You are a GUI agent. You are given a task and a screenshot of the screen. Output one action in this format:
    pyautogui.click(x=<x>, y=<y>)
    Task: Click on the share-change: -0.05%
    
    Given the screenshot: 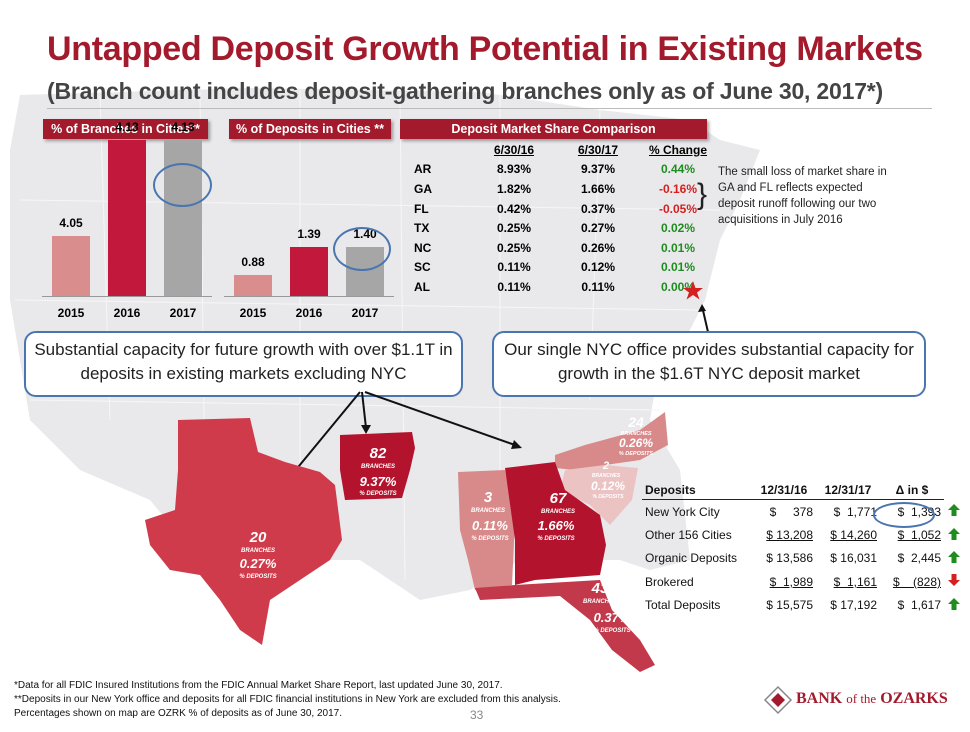 What is the action you would take?
    pyautogui.click(x=678, y=208)
    